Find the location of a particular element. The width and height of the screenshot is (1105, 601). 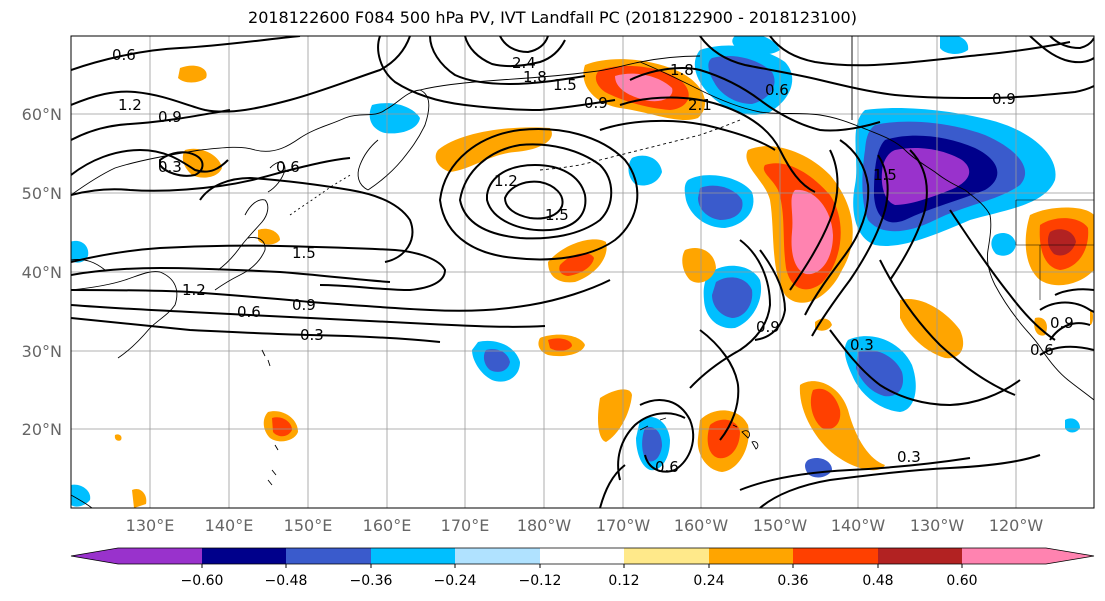

lon-label: 140°E is located at coordinates (229, 525).